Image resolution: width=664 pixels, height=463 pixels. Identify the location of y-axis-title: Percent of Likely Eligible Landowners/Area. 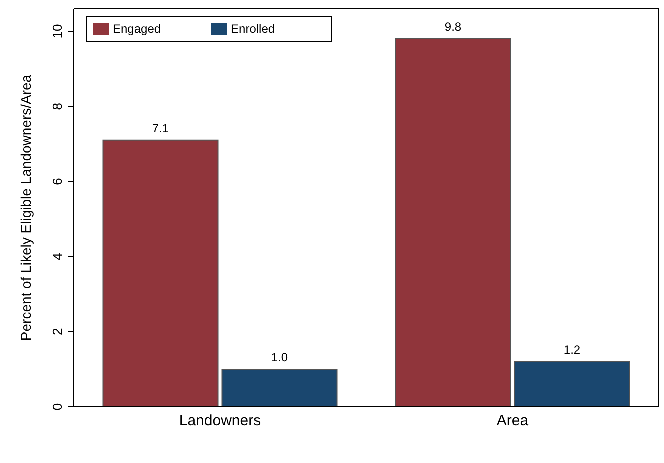
(26, 208).